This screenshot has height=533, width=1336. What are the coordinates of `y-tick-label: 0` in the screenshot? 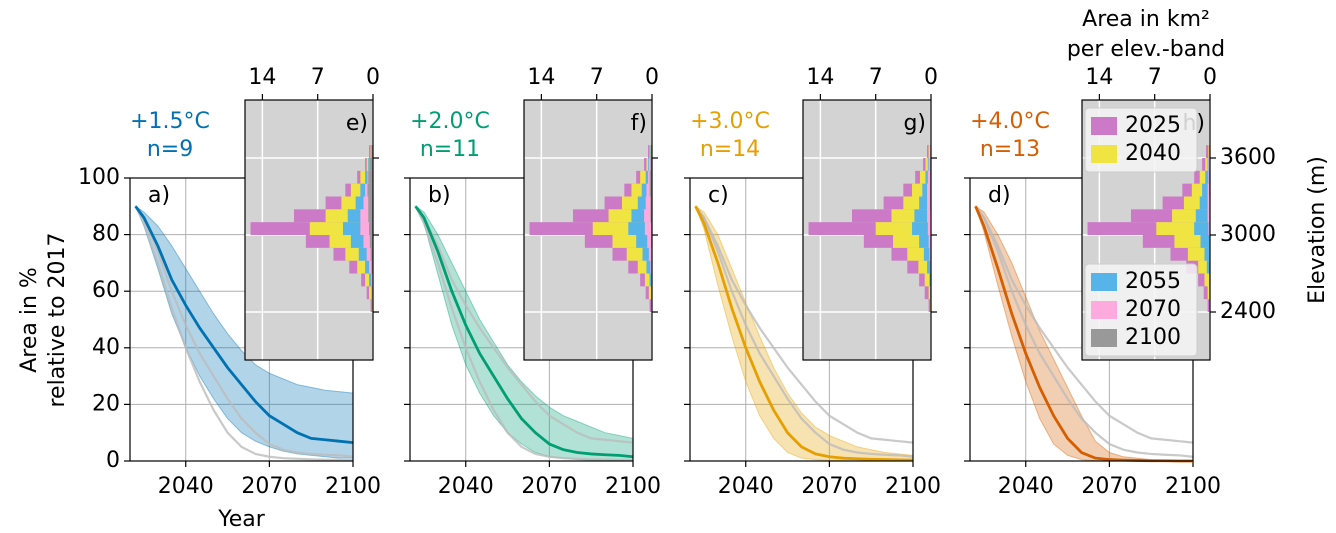 It's located at (113, 460).